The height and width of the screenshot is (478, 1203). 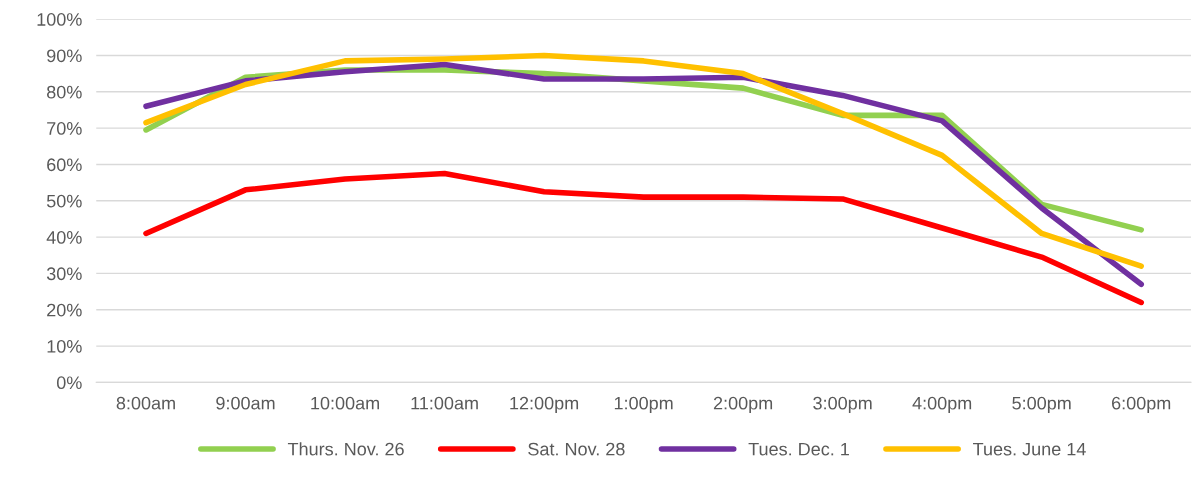 What do you see at coordinates (64, 128) in the screenshot?
I see `y-tick-label: 70%` at bounding box center [64, 128].